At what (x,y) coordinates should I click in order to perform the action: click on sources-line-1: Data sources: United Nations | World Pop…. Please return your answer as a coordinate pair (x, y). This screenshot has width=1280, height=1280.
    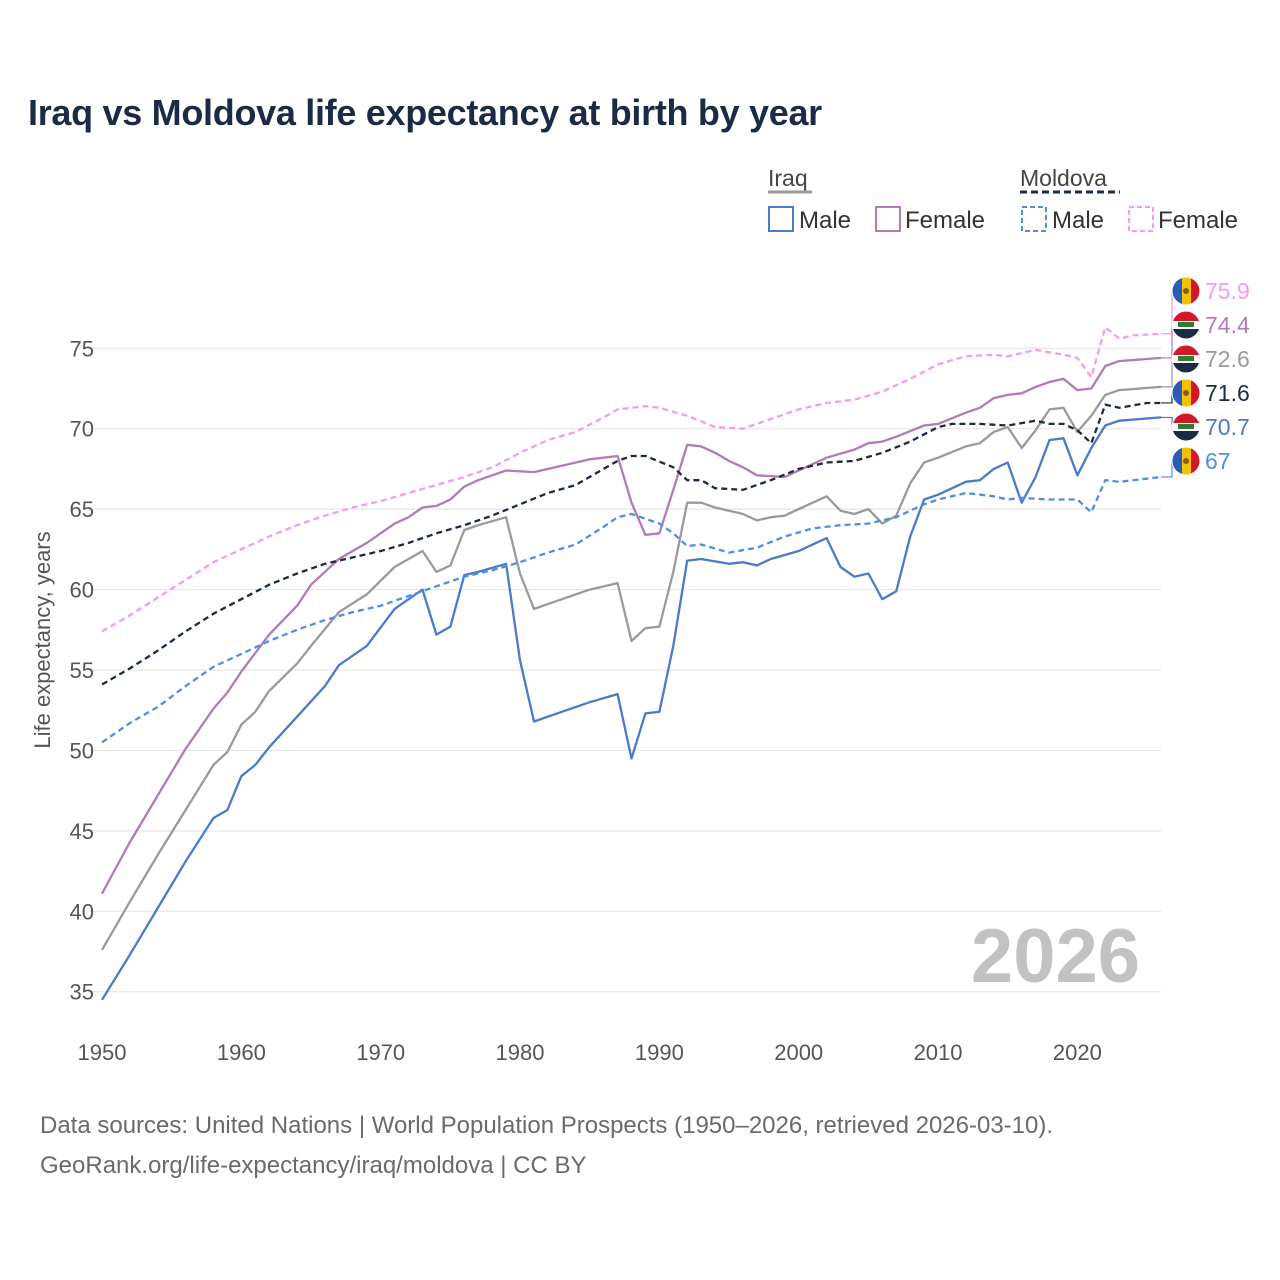
    Looking at the image, I should click on (547, 1125).